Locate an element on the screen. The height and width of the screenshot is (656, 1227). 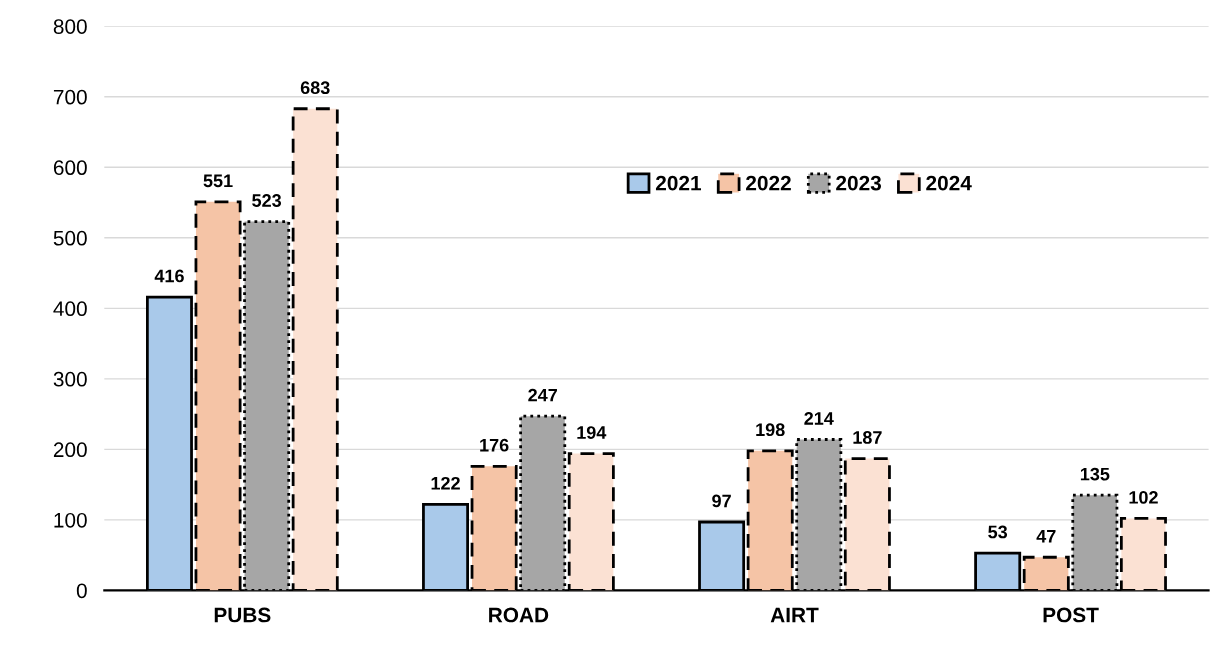
y-tick-label: 400 is located at coordinates (70, 309).